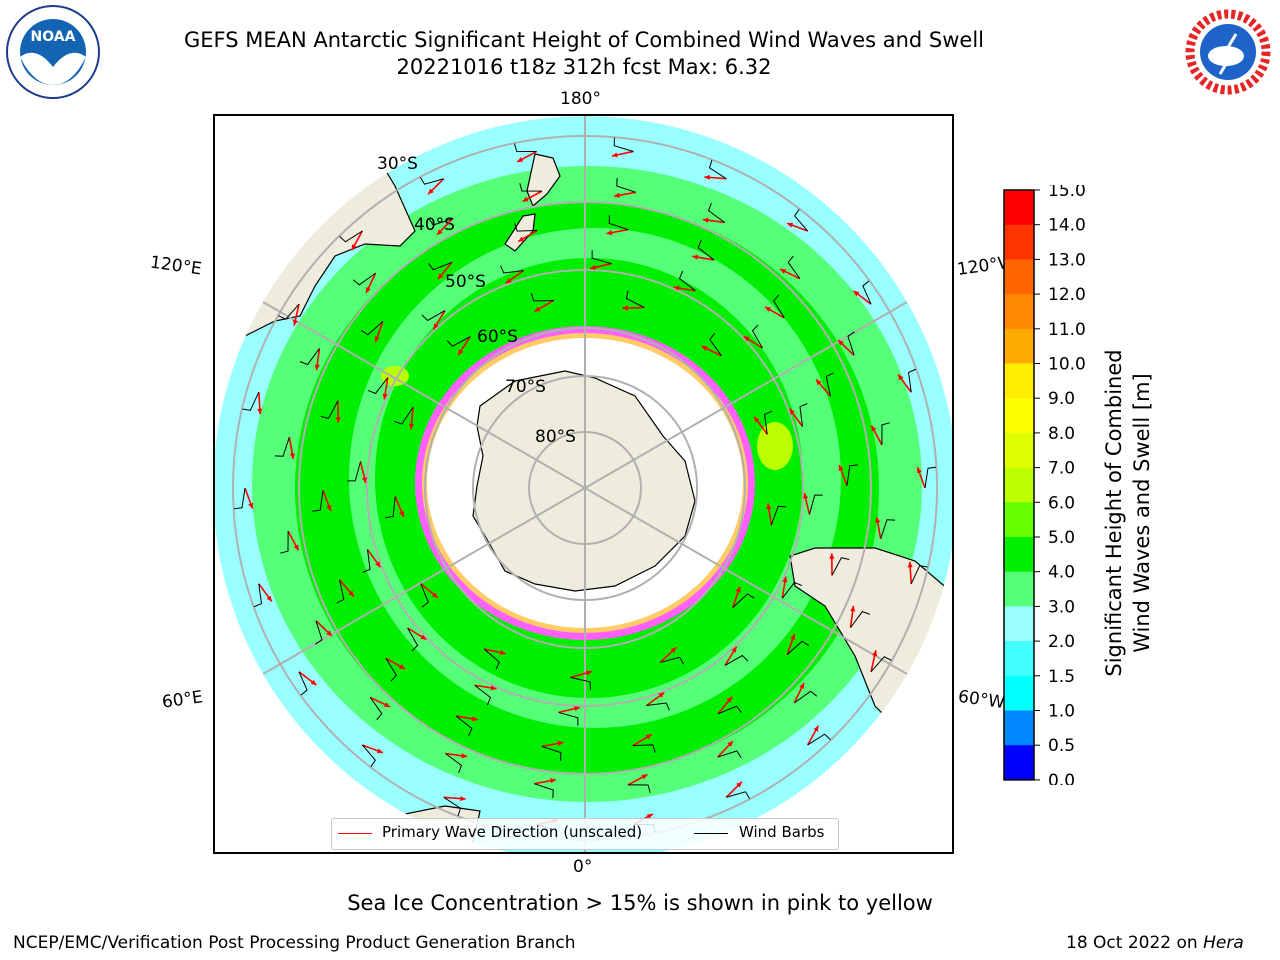  I want to click on legend-wind-swatch, so click(711, 833).